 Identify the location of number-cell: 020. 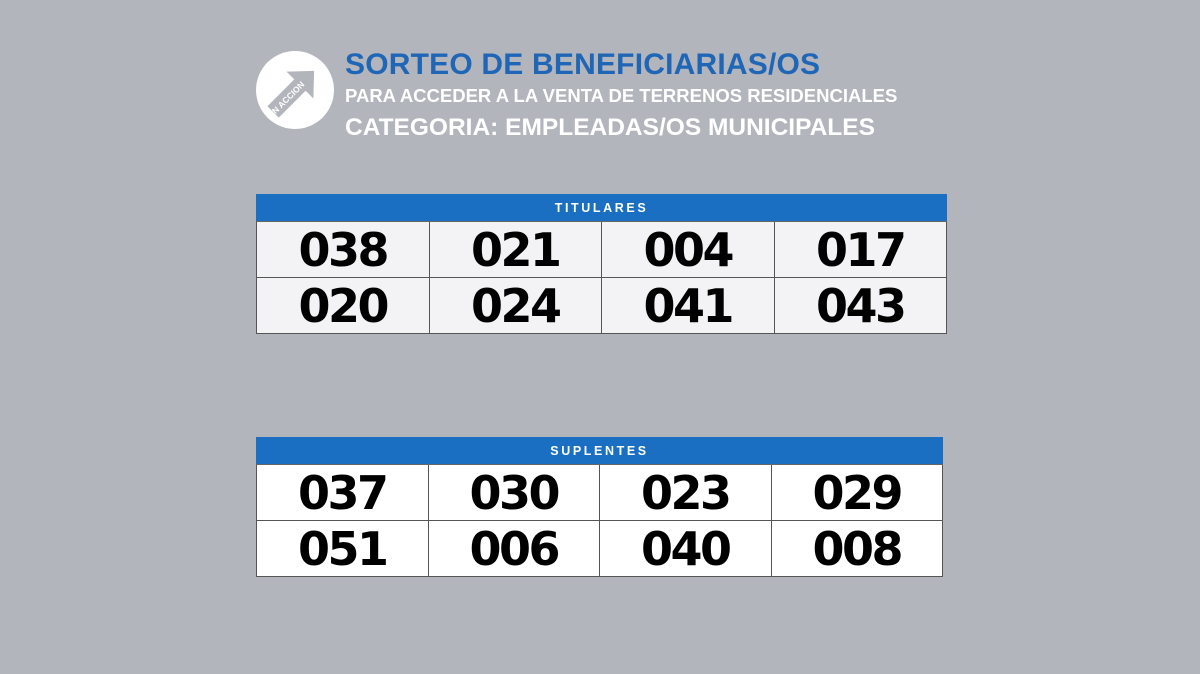
(343, 306).